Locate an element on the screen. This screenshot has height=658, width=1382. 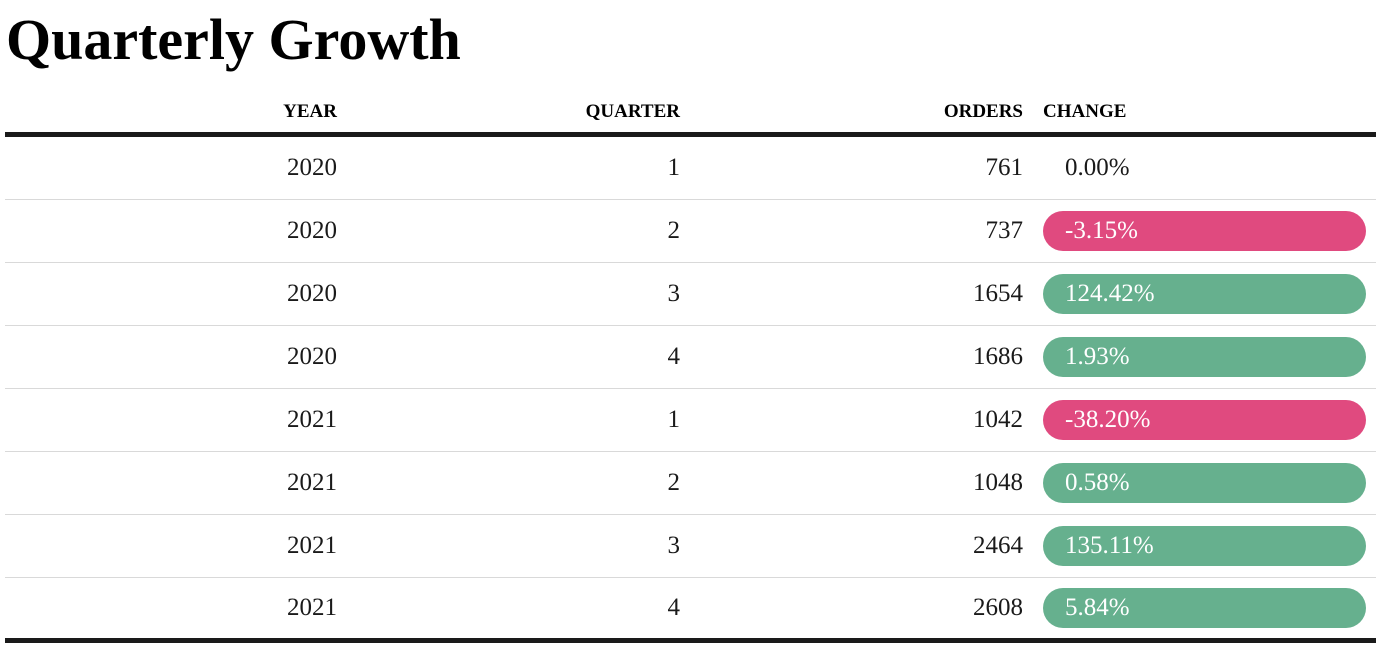
change-badge: 135.11% is located at coordinates (1204, 546).